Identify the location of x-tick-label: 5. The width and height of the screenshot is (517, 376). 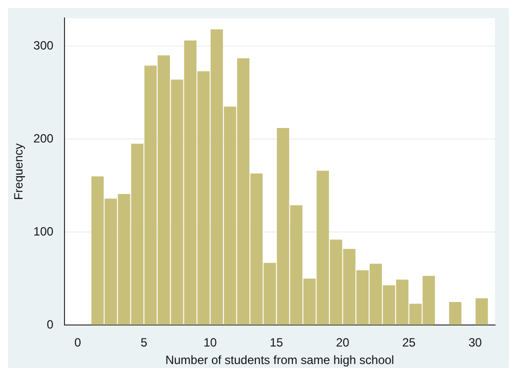
(144, 343).